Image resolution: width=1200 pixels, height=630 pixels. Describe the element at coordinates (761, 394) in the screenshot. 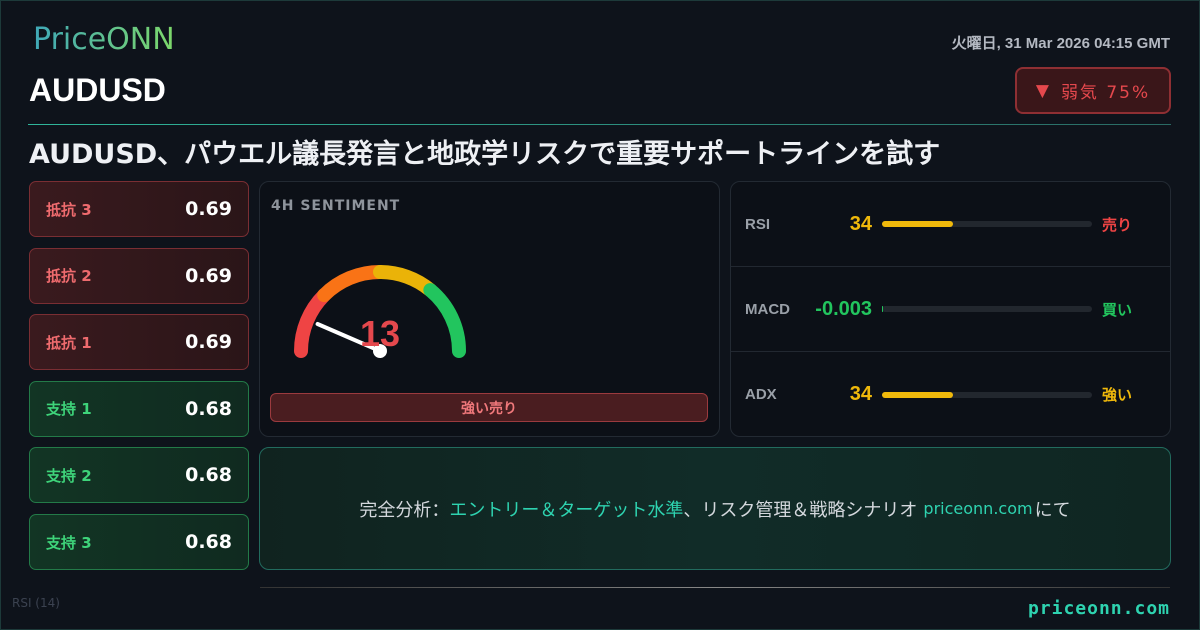

I see `indicator-name: ADX` at that location.